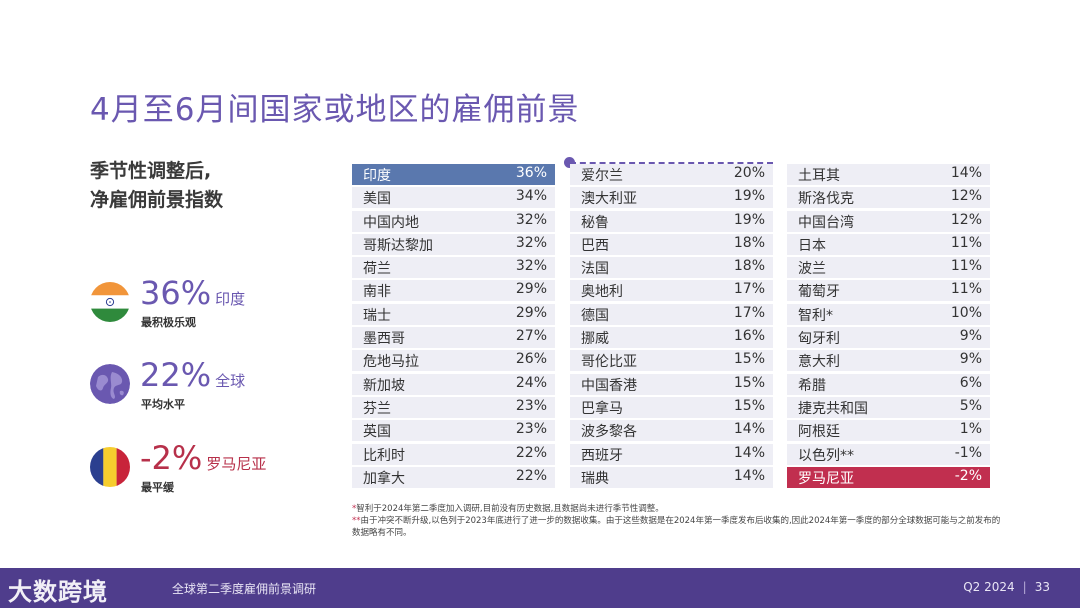  I want to click on brand-logo: 大数跨境, so click(58, 592).